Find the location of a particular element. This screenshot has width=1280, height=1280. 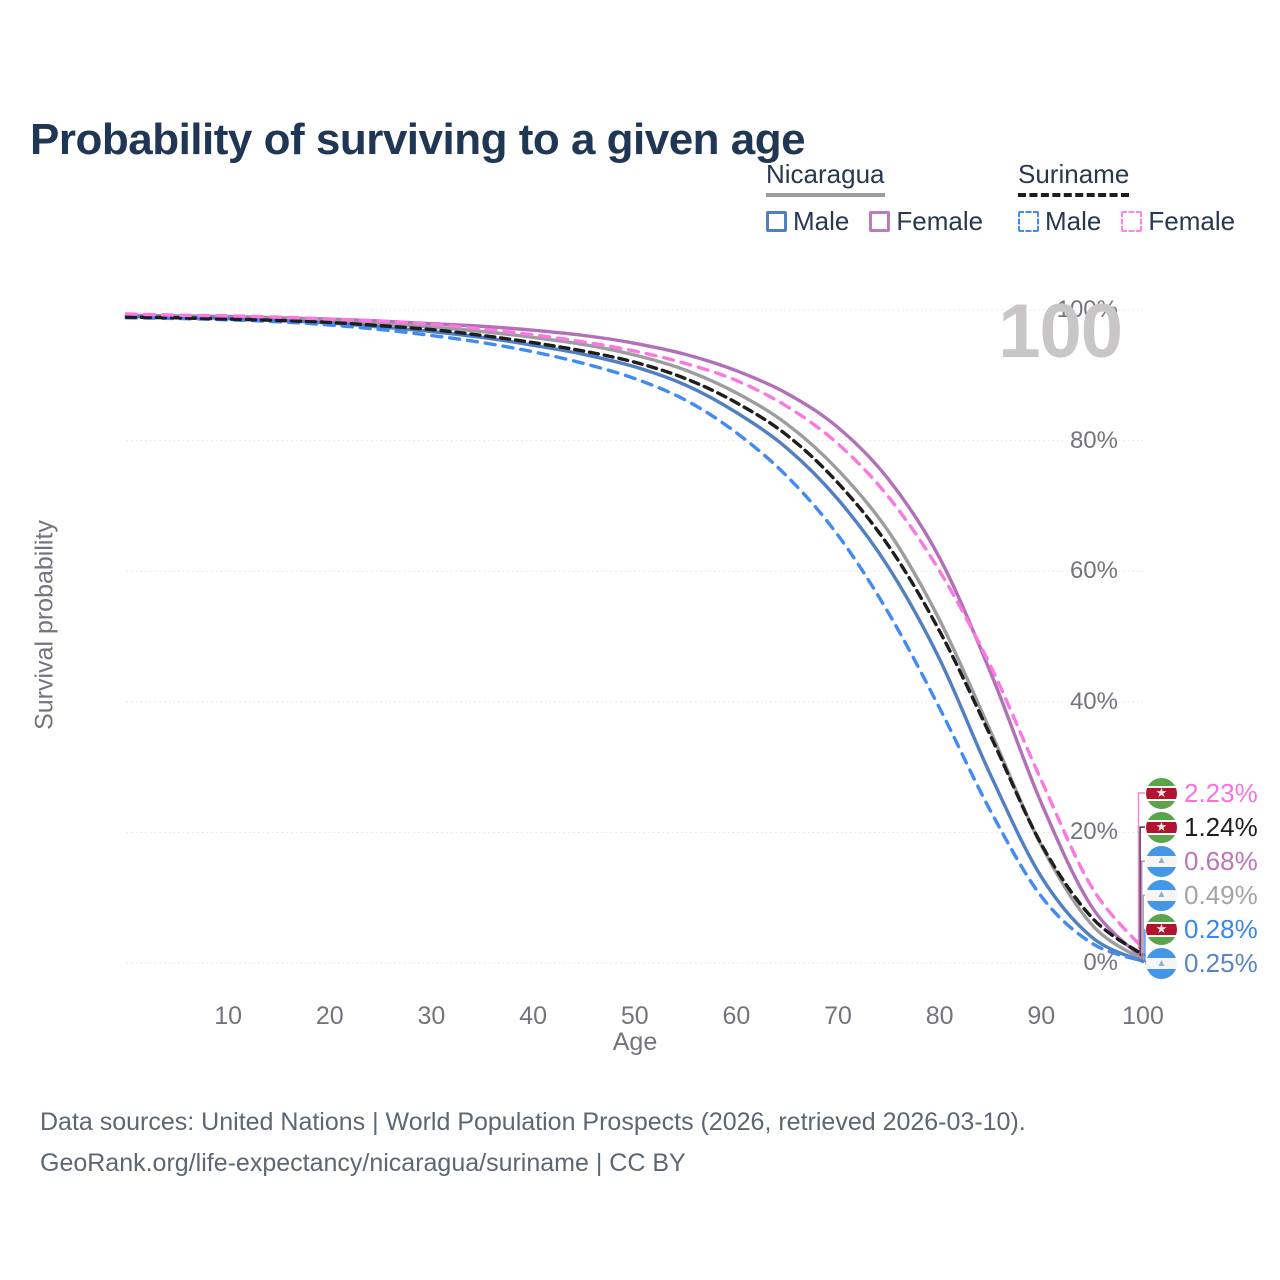

end-label-row: ▲ 0.49% is located at coordinates (1202, 895).